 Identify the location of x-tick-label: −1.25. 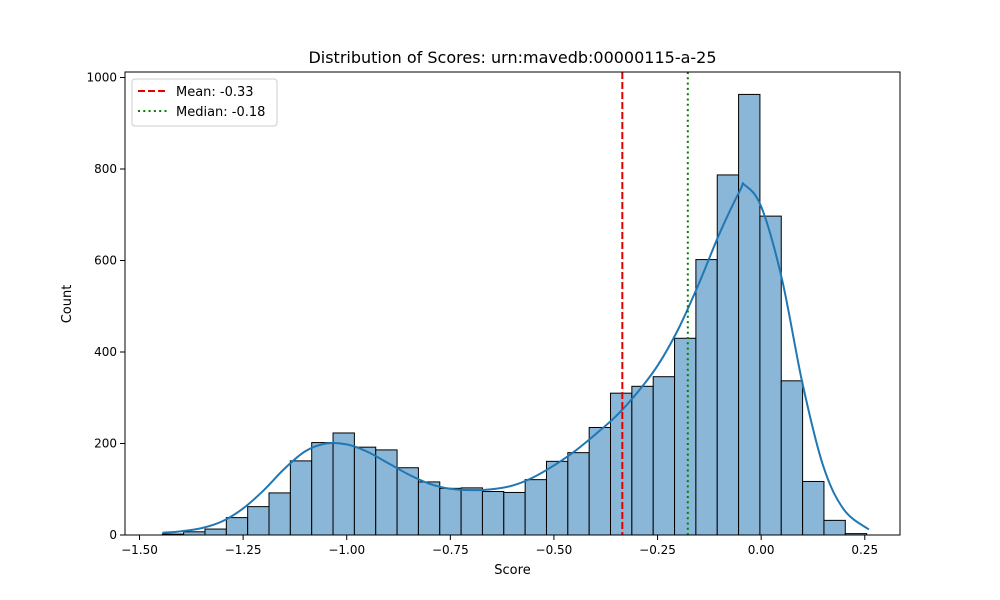
(243, 550).